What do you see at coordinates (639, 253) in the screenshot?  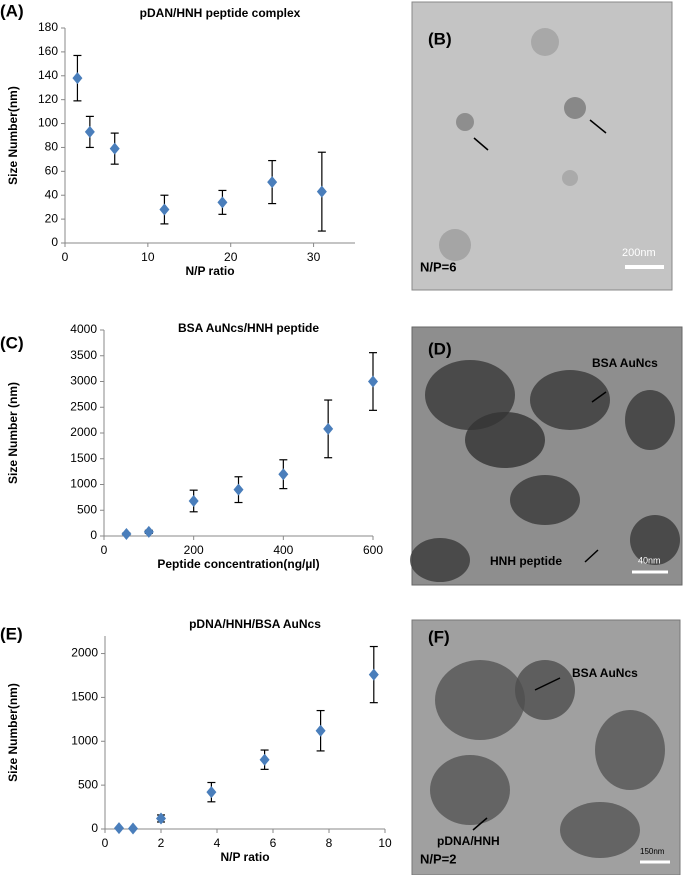 I see `scale-label: 200nm` at bounding box center [639, 253].